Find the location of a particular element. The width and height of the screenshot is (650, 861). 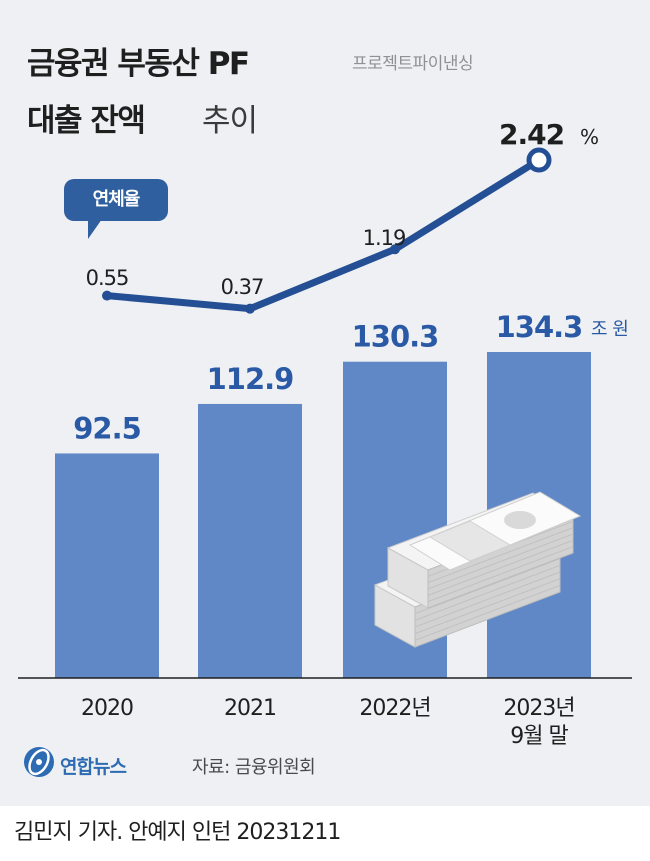

delinquency-rate-line is located at coordinates (323, 234).